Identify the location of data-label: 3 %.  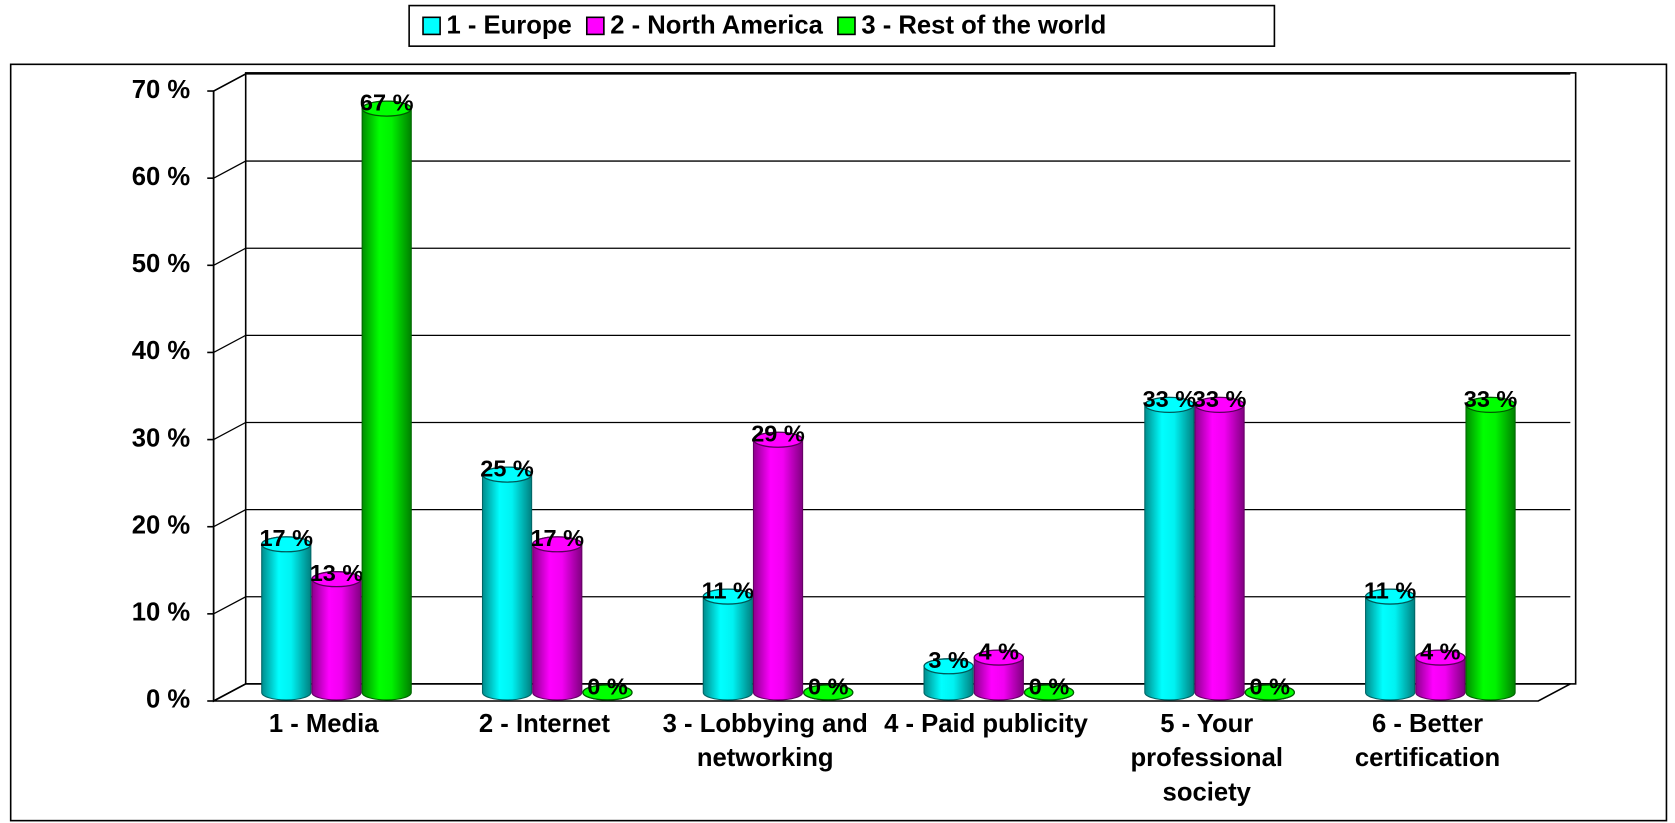
(948, 660).